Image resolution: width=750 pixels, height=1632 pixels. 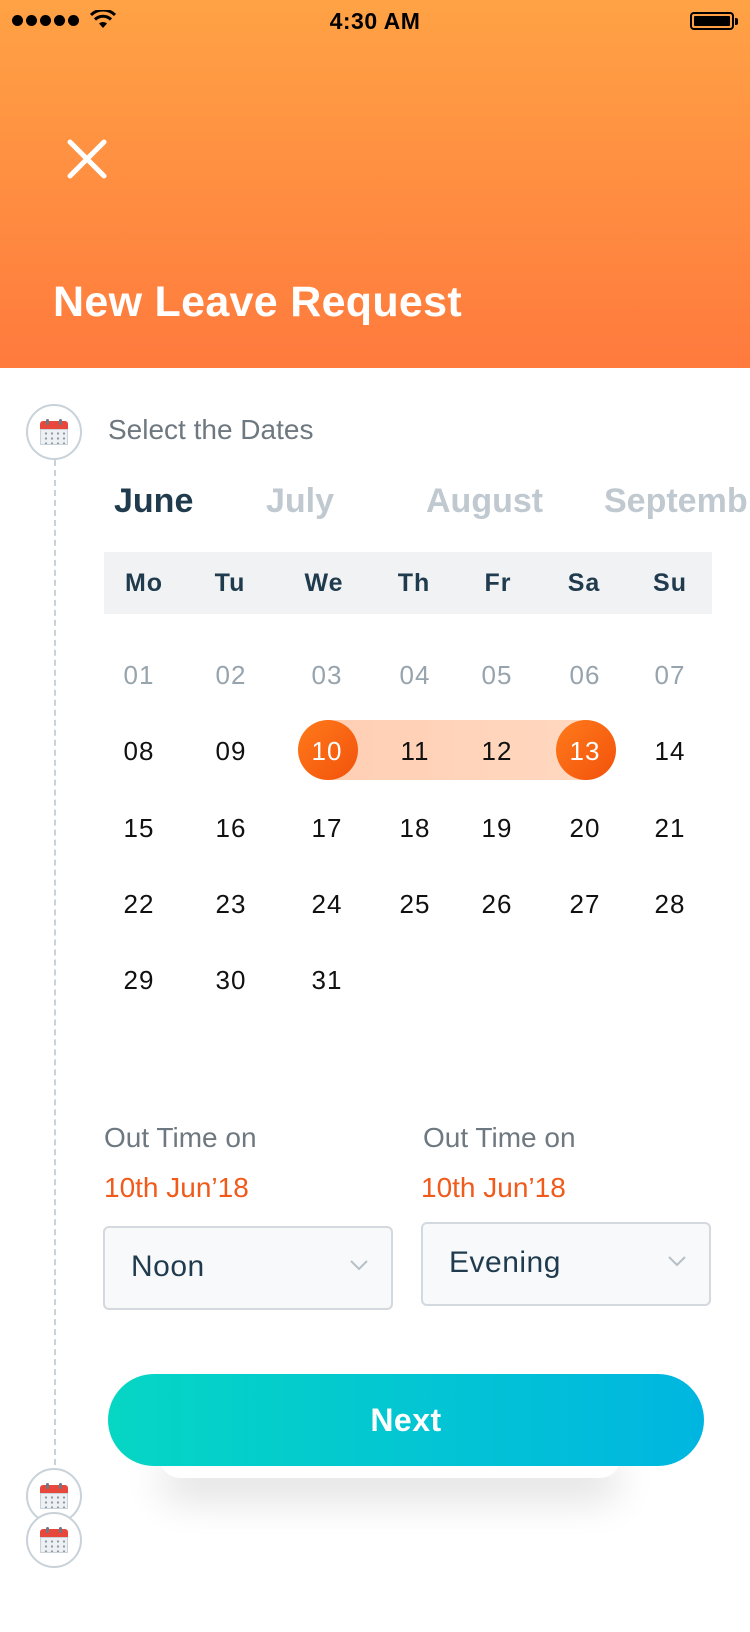 What do you see at coordinates (714, 21) in the screenshot?
I see `battery-icon` at bounding box center [714, 21].